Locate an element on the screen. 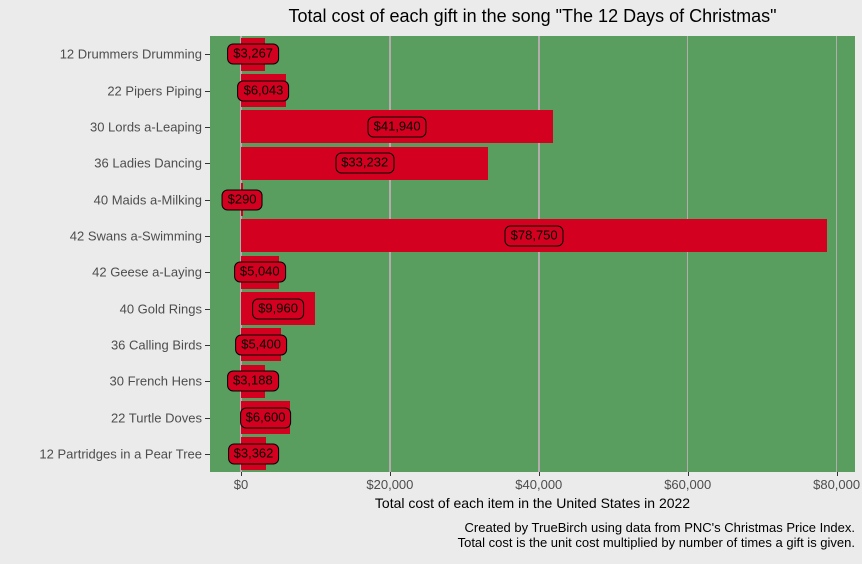  bar-value-label-4: $290 is located at coordinates (242, 199).